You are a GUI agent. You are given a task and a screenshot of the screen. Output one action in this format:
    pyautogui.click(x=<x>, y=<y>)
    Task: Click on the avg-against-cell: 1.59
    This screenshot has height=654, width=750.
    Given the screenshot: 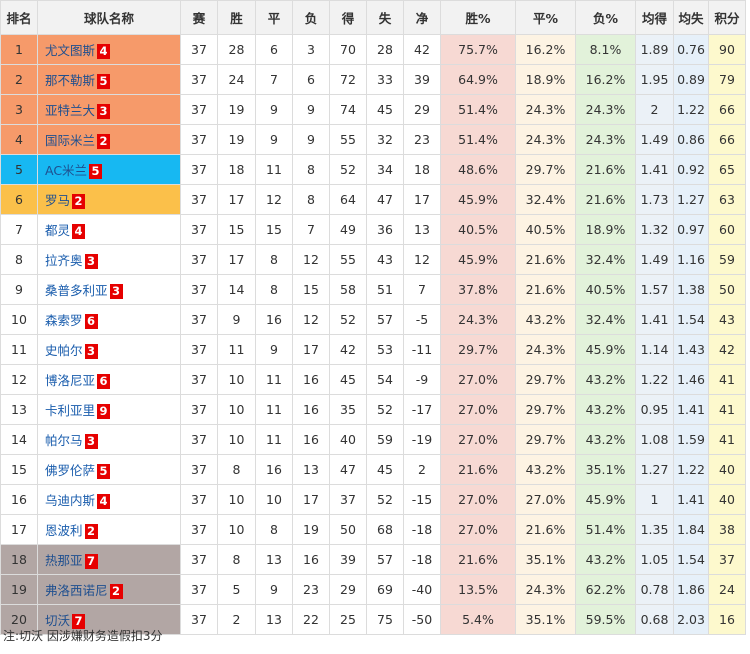 What is the action you would take?
    pyautogui.click(x=691, y=439)
    